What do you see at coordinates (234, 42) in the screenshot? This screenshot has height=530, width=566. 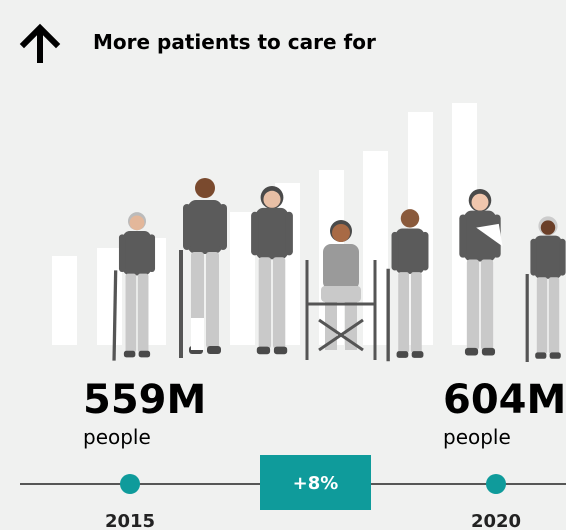 I see `title: More patients to care for` at bounding box center [234, 42].